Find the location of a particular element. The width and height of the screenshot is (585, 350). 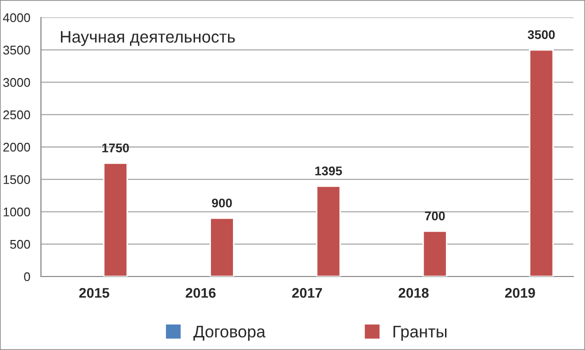

y-tick-label: 3000 is located at coordinates (16, 82).